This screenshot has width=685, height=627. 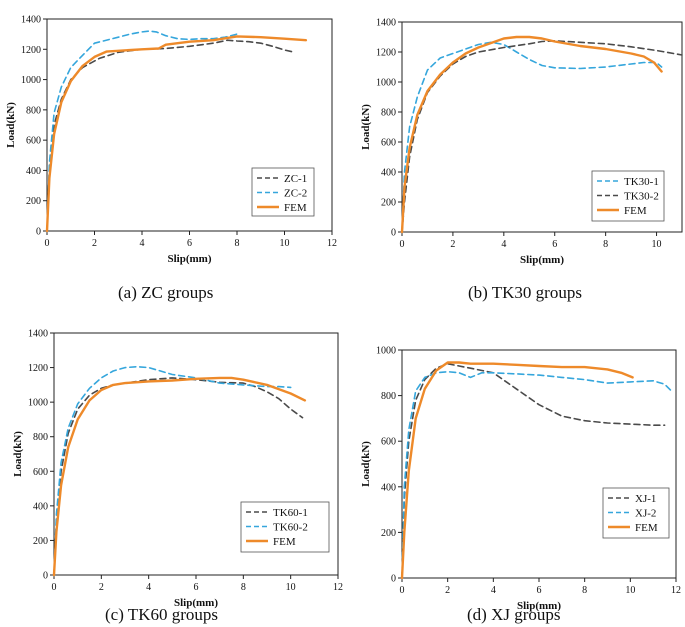 I want to click on tk60-x-tick-label: 8, so click(x=243, y=587).